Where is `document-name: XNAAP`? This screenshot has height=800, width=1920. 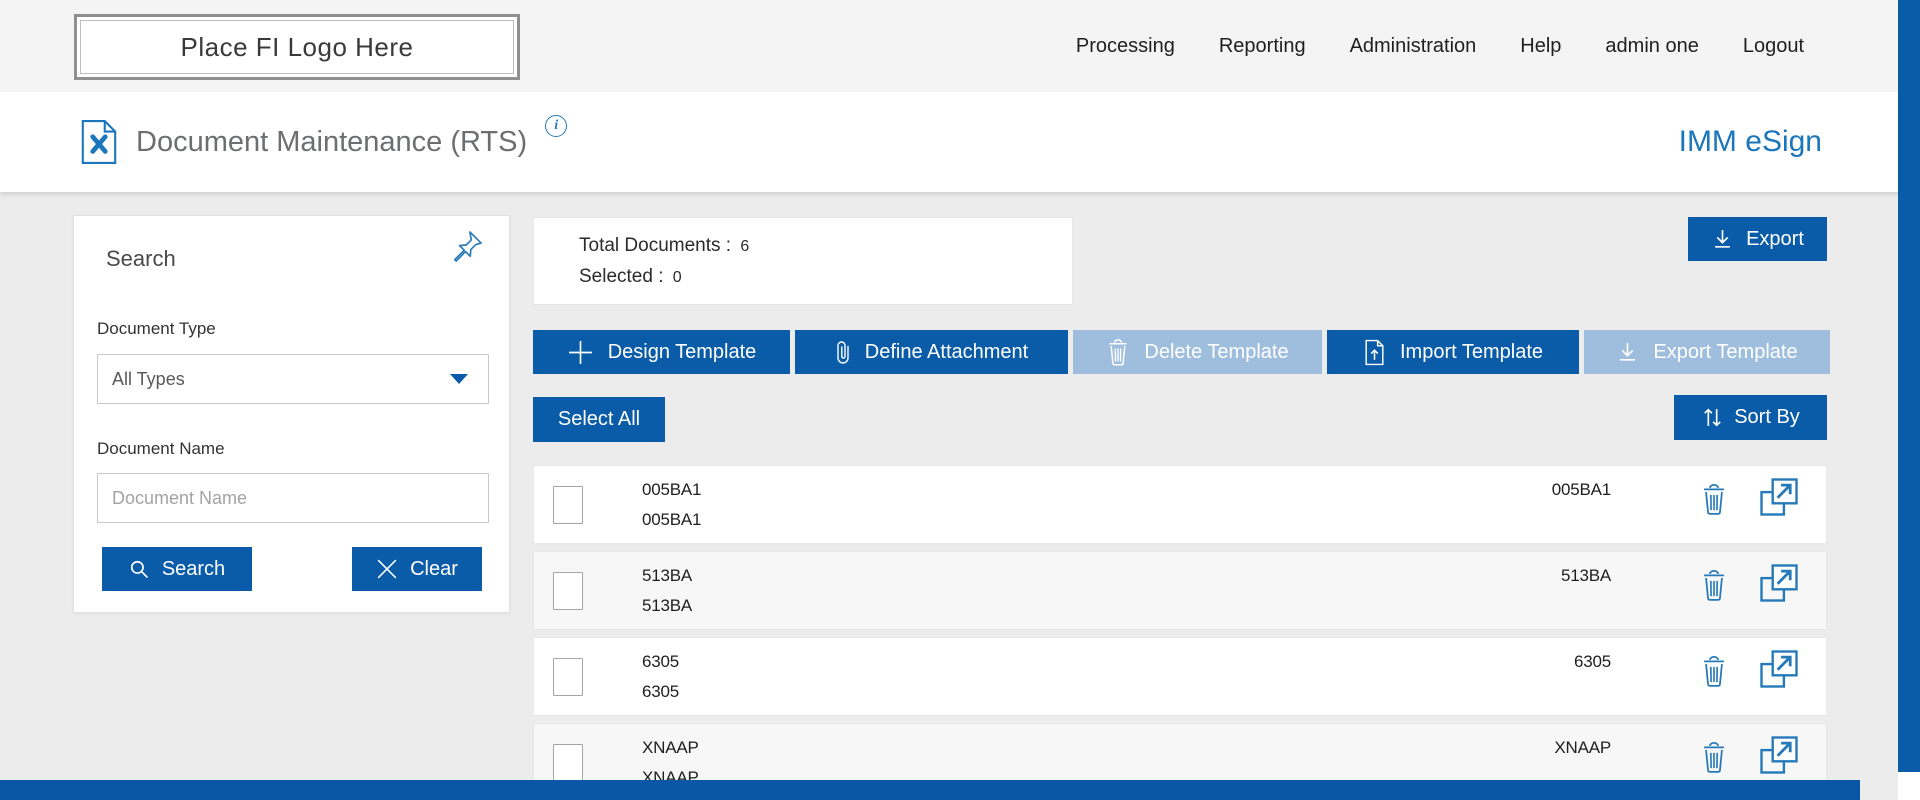
document-name: XNAAP is located at coordinates (670, 747).